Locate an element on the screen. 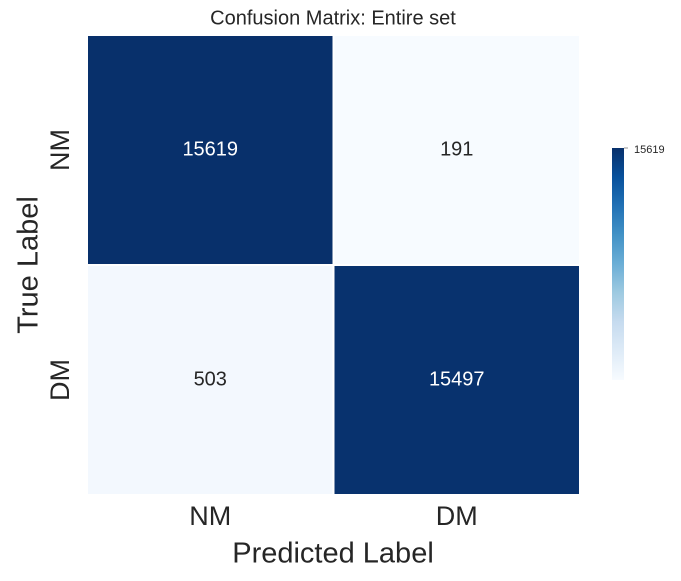 The image size is (681, 581). y-tick-label: DM is located at coordinates (60, 380).